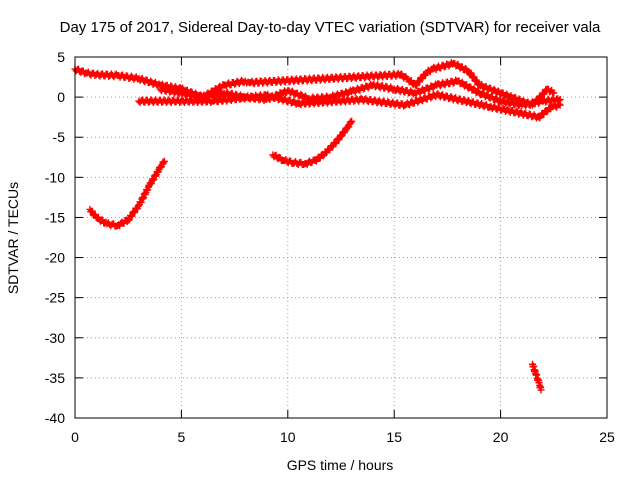  Describe the element at coordinates (59, 137) in the screenshot. I see `y-tick-label: -5` at that location.